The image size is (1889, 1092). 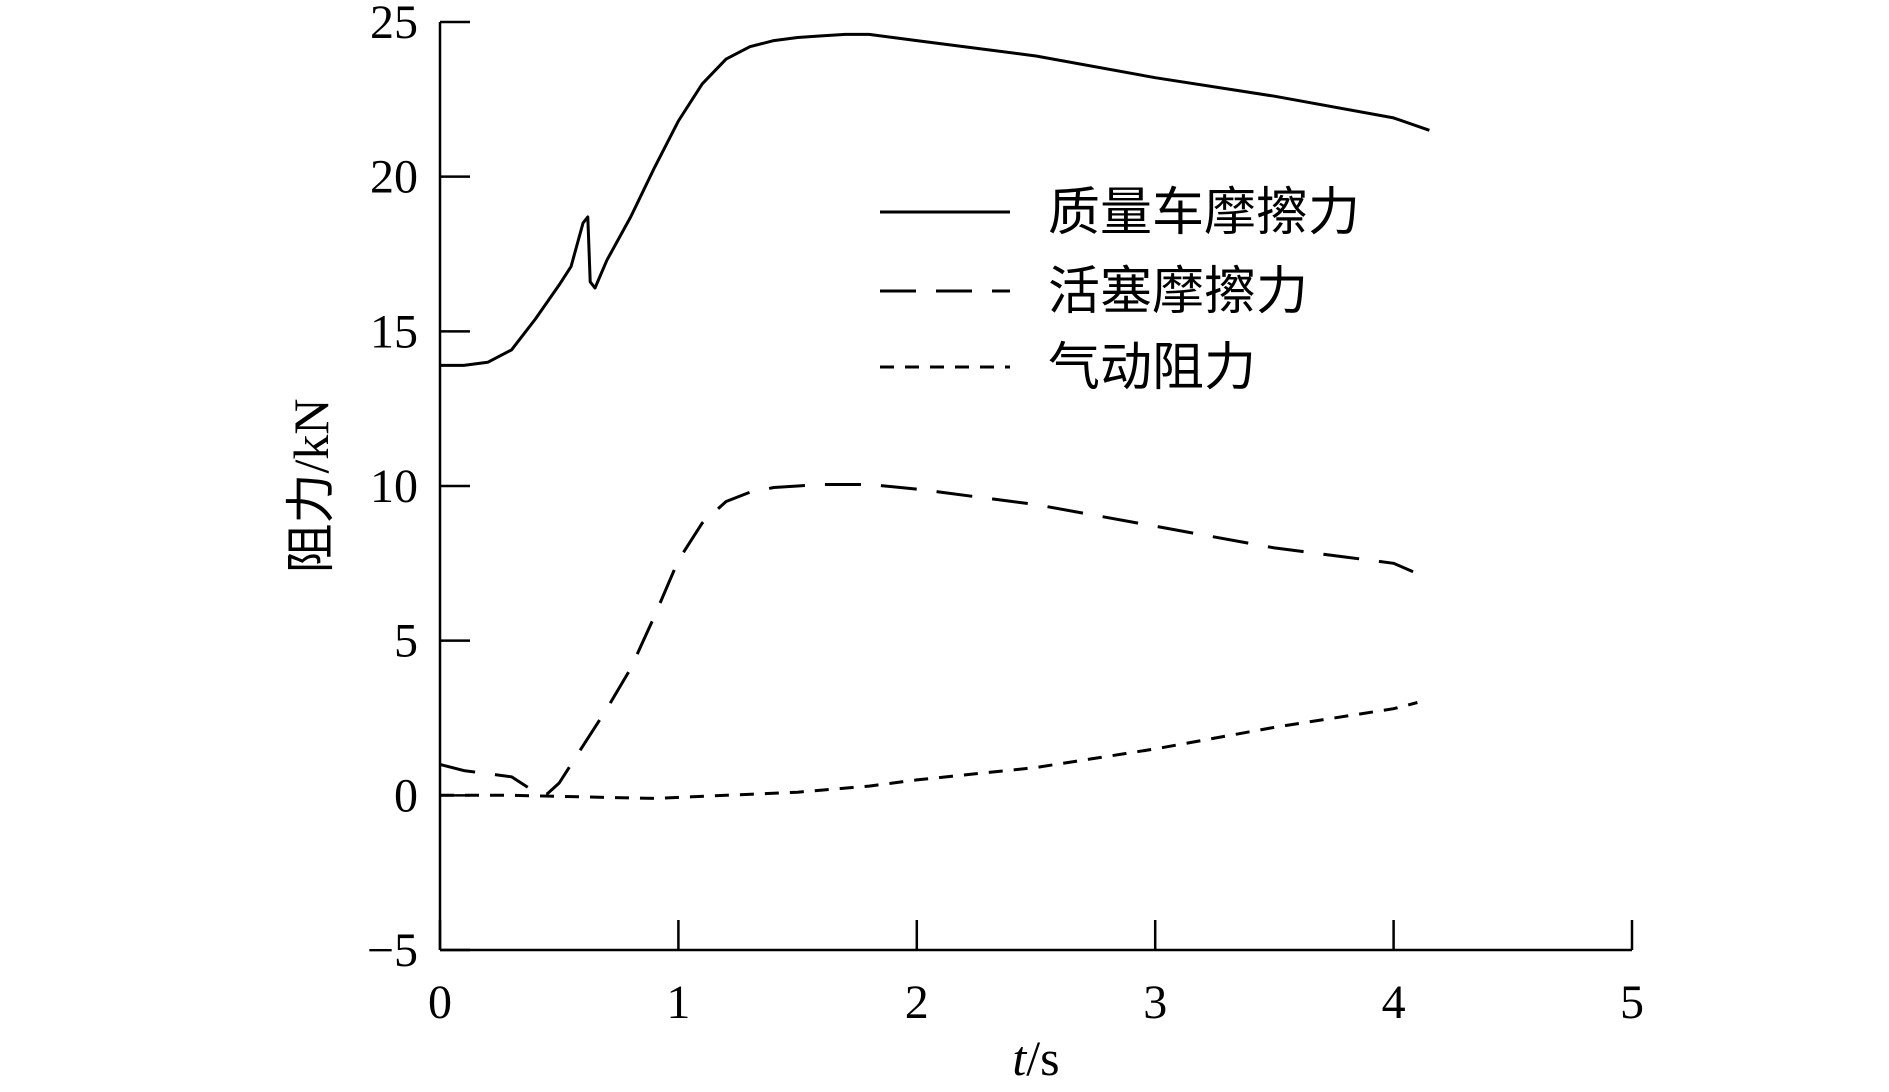 I want to click on legend-label-2: 活塞摩擦力, so click(x=1178, y=292).